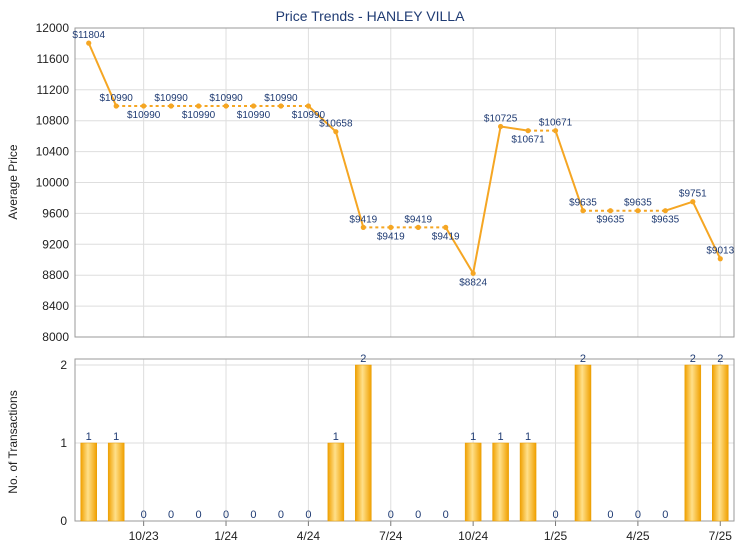  I want to click on transactions-y-tick-label: 0, so click(63, 521).